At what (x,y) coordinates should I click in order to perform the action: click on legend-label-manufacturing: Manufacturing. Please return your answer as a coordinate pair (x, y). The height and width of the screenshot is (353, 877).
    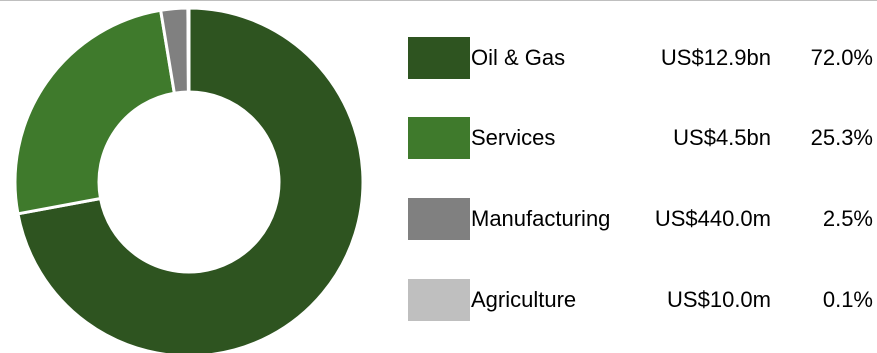
    Looking at the image, I should click on (541, 218).